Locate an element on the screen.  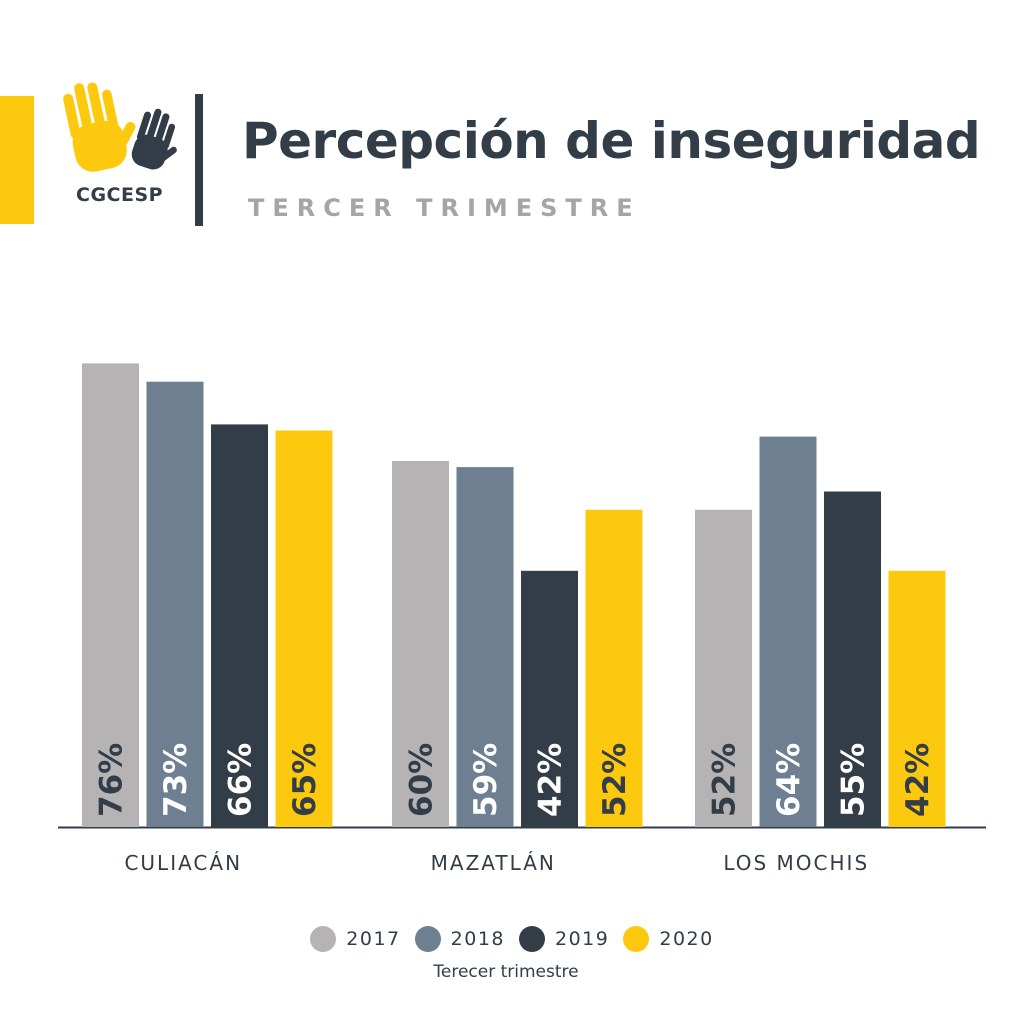
cgcesp-logo: CGCESP is located at coordinates (120, 143).